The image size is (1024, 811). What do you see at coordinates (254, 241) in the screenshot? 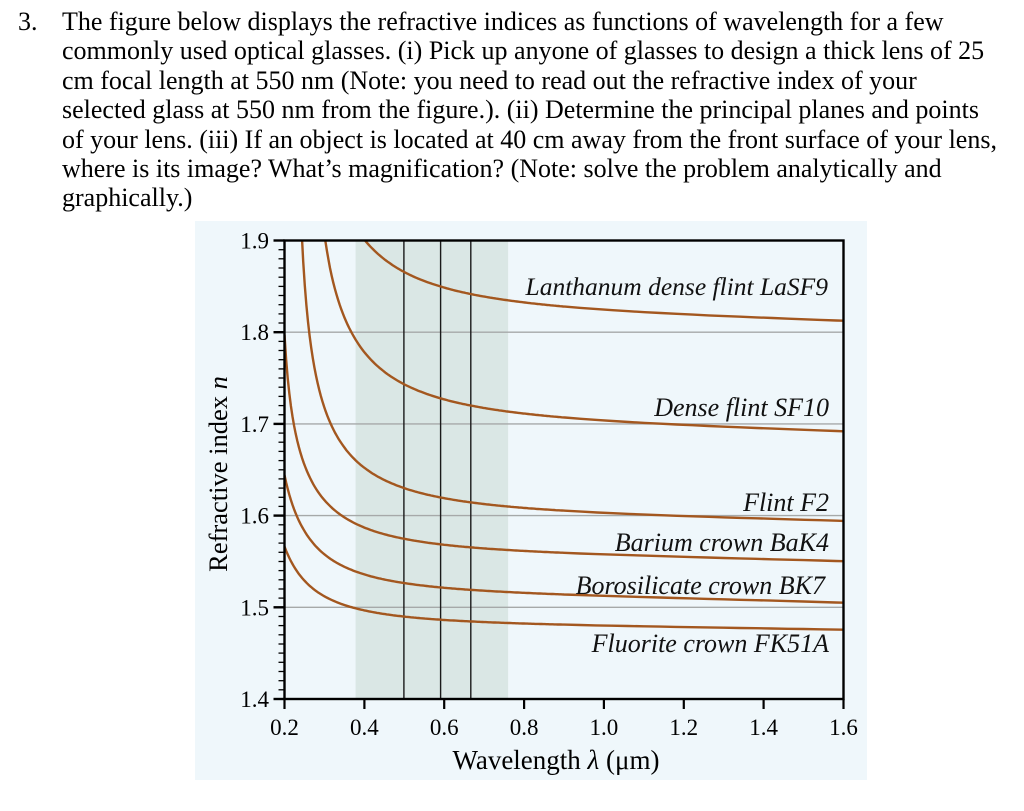
I see `svg-text: 1.9` at bounding box center [254, 241].